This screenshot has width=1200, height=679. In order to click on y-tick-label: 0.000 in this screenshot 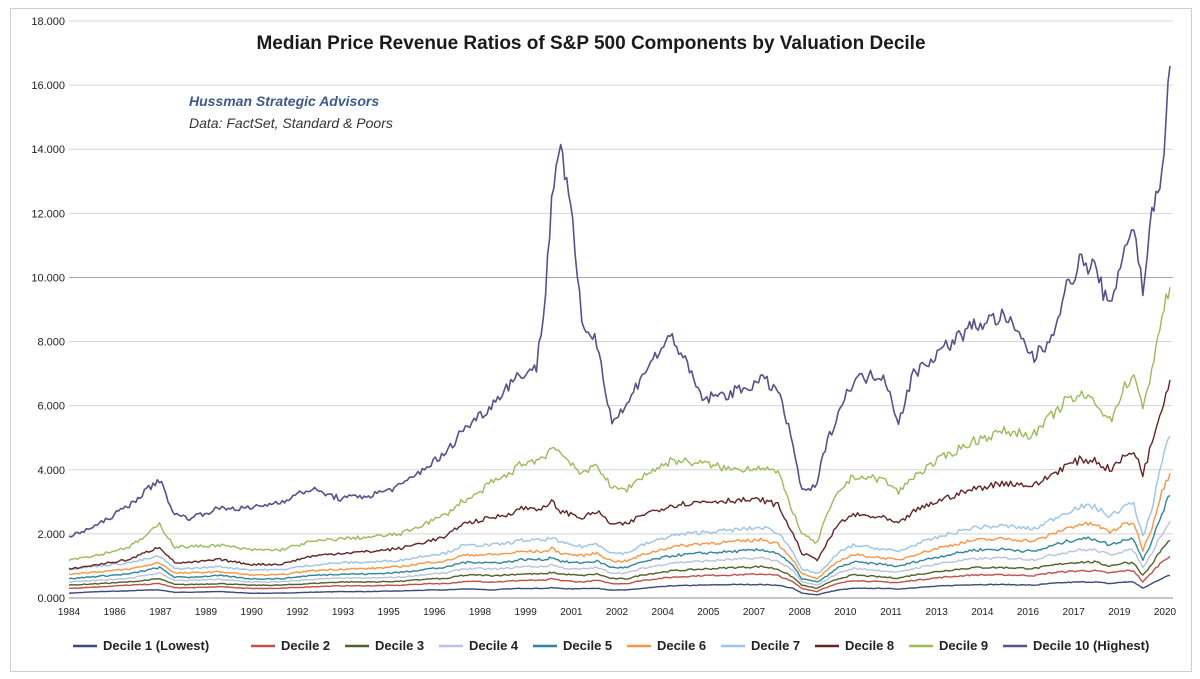, I will do `click(51, 599)`.